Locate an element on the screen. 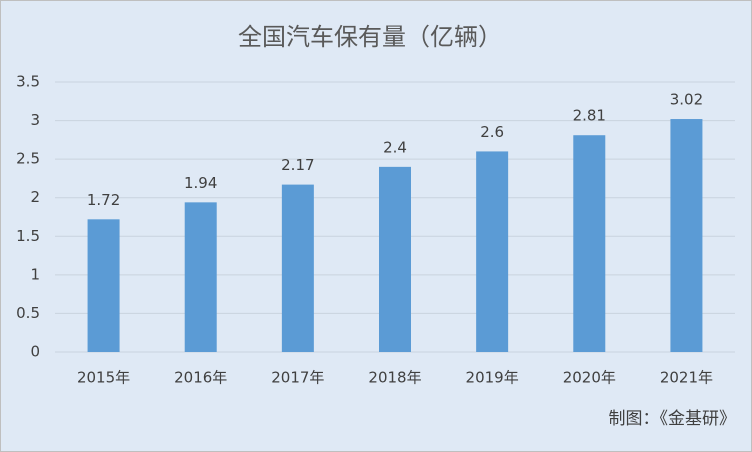 This screenshot has height=452, width=752. data-label: 1.72 is located at coordinates (103, 200).